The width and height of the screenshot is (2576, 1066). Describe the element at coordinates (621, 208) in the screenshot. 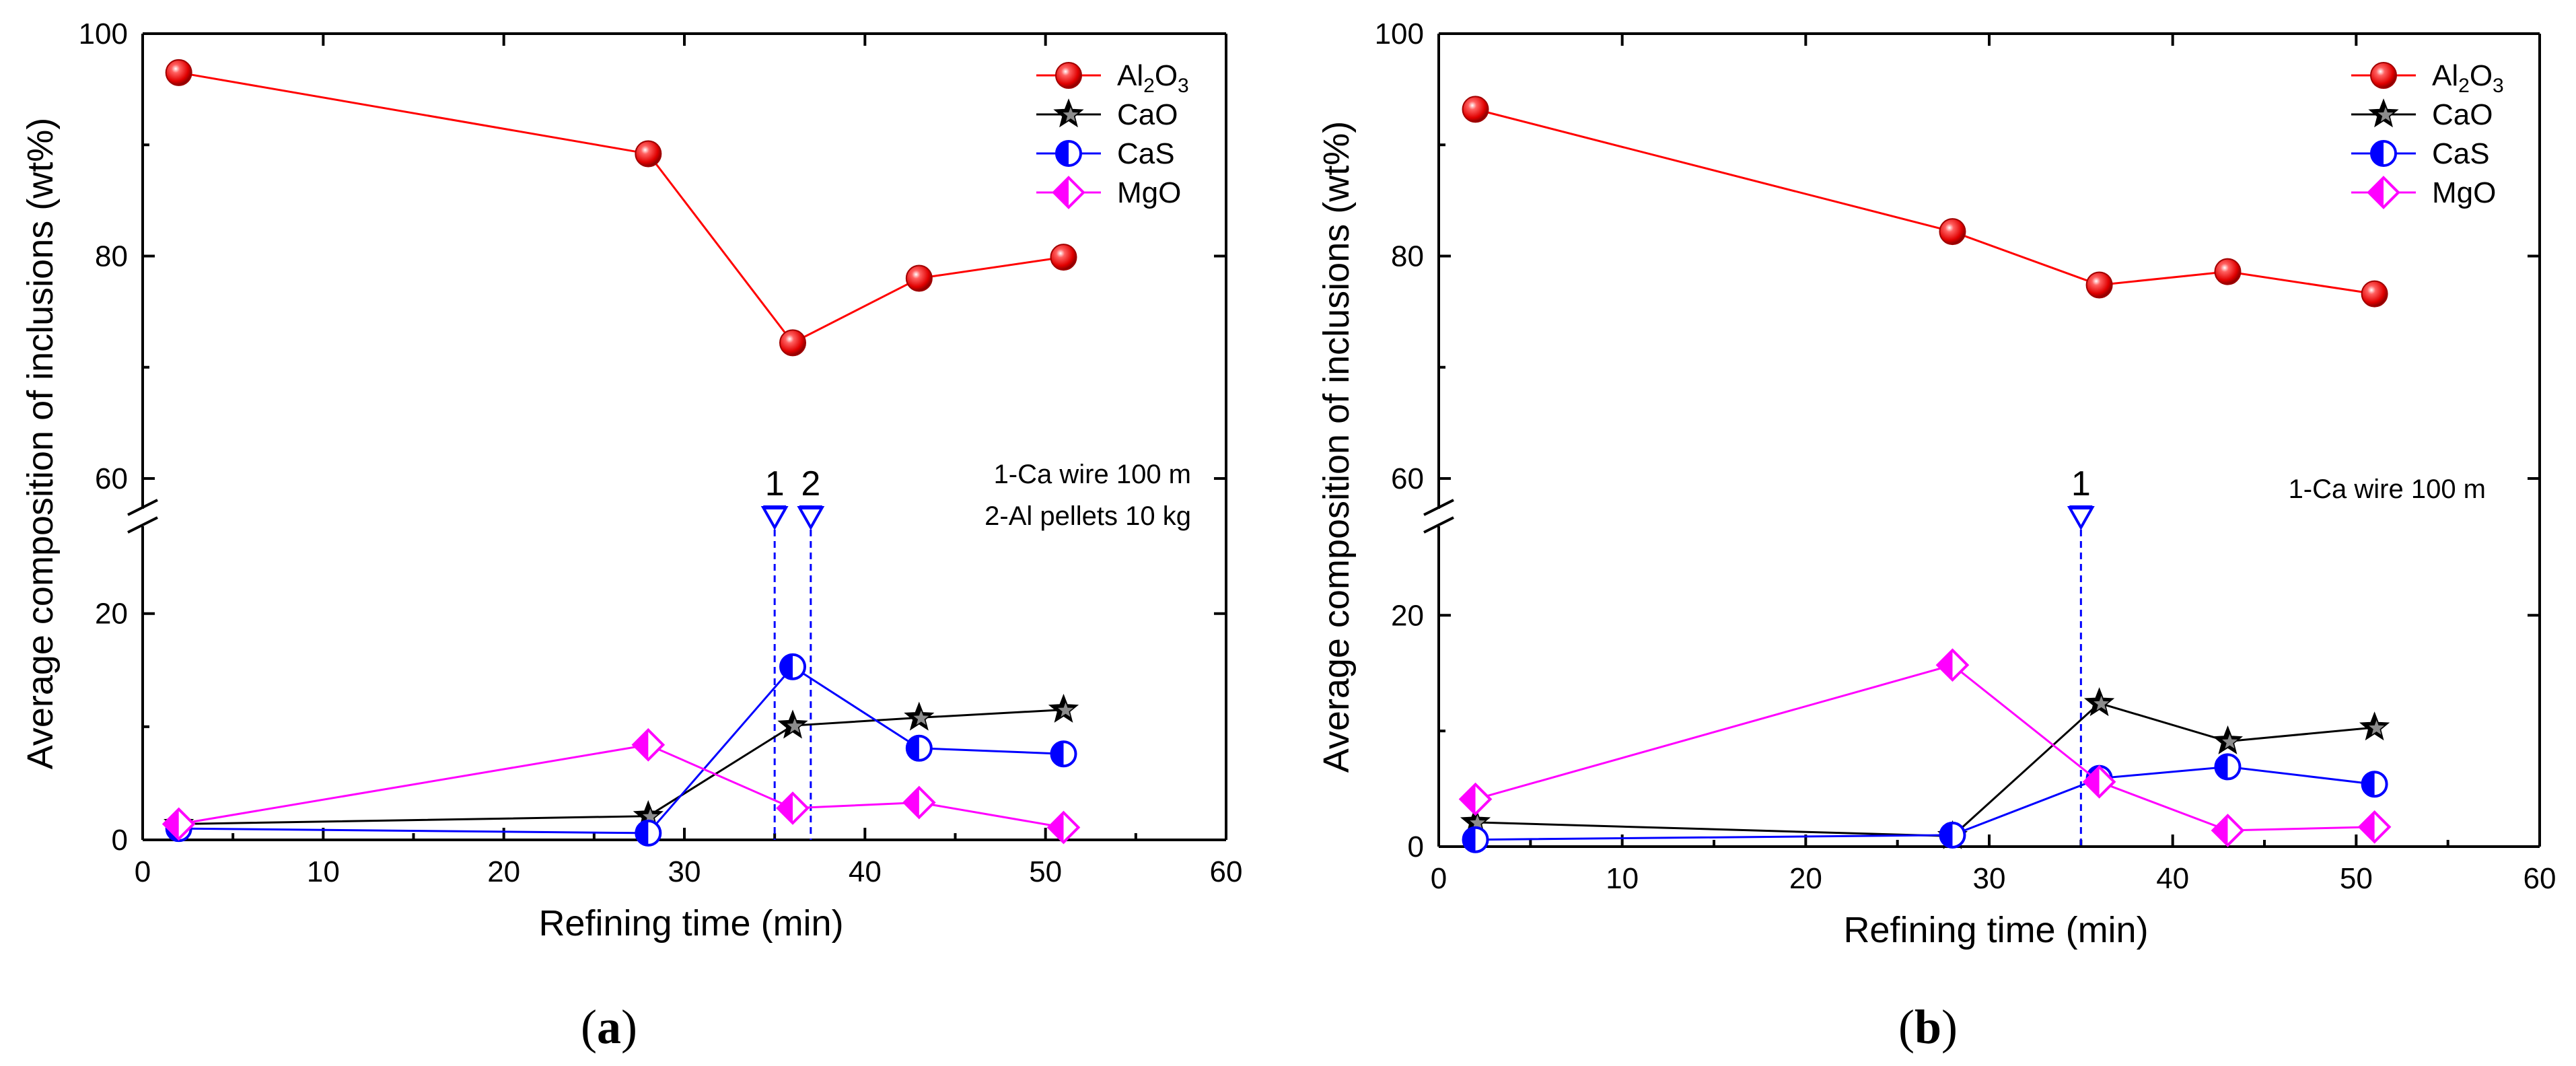

I see `series-line-al2o3` at that location.